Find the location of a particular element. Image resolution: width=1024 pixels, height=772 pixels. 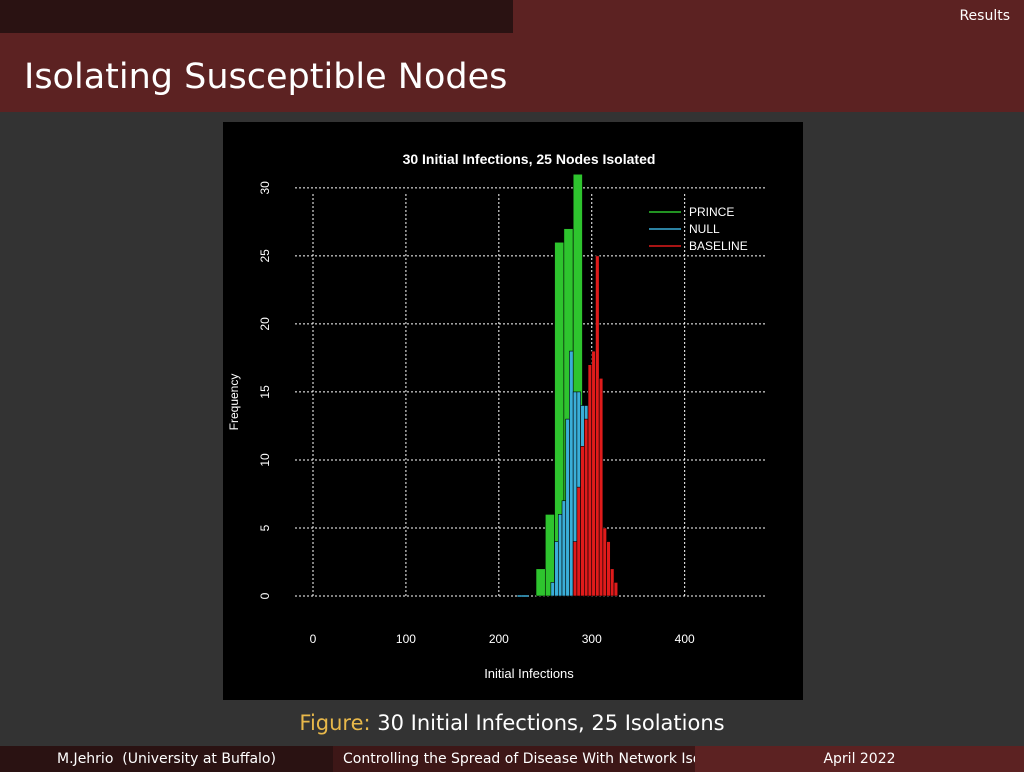

title-bar: Isolating Susceptible Nodes is located at coordinates (512, 72).